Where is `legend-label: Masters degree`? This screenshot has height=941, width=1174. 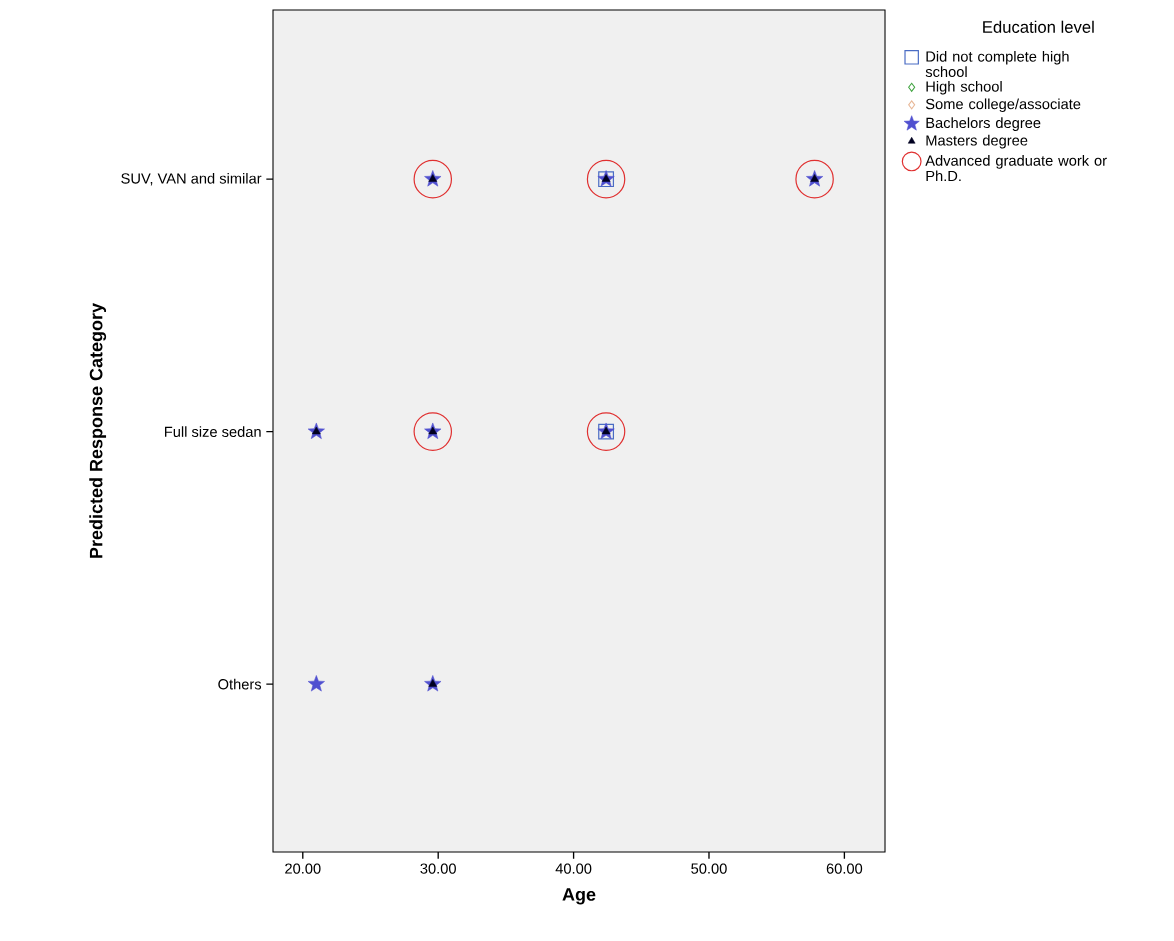 legend-label: Masters degree is located at coordinates (977, 141).